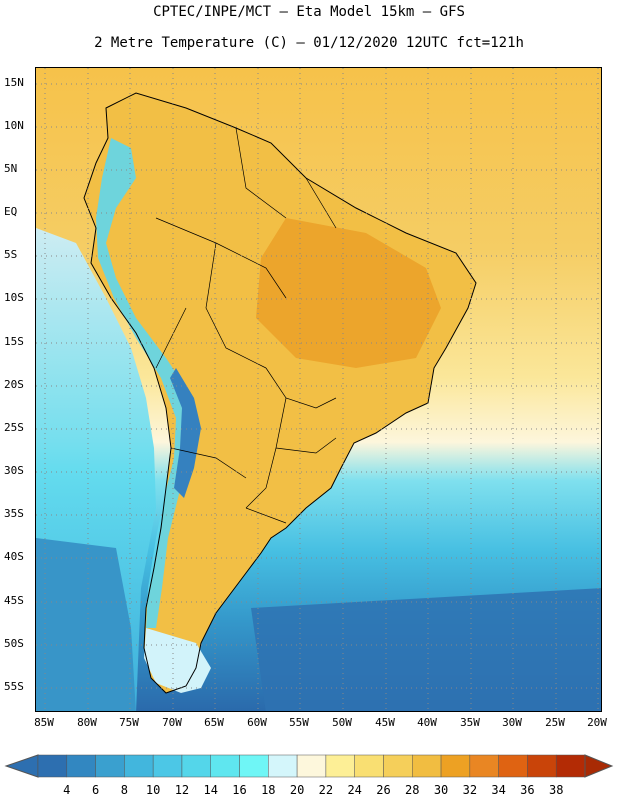 Image resolution: width=618 pixels, height=800 pixels. Describe the element at coordinates (87, 722) in the screenshot. I see `lon-tick-label: 80W` at that location.